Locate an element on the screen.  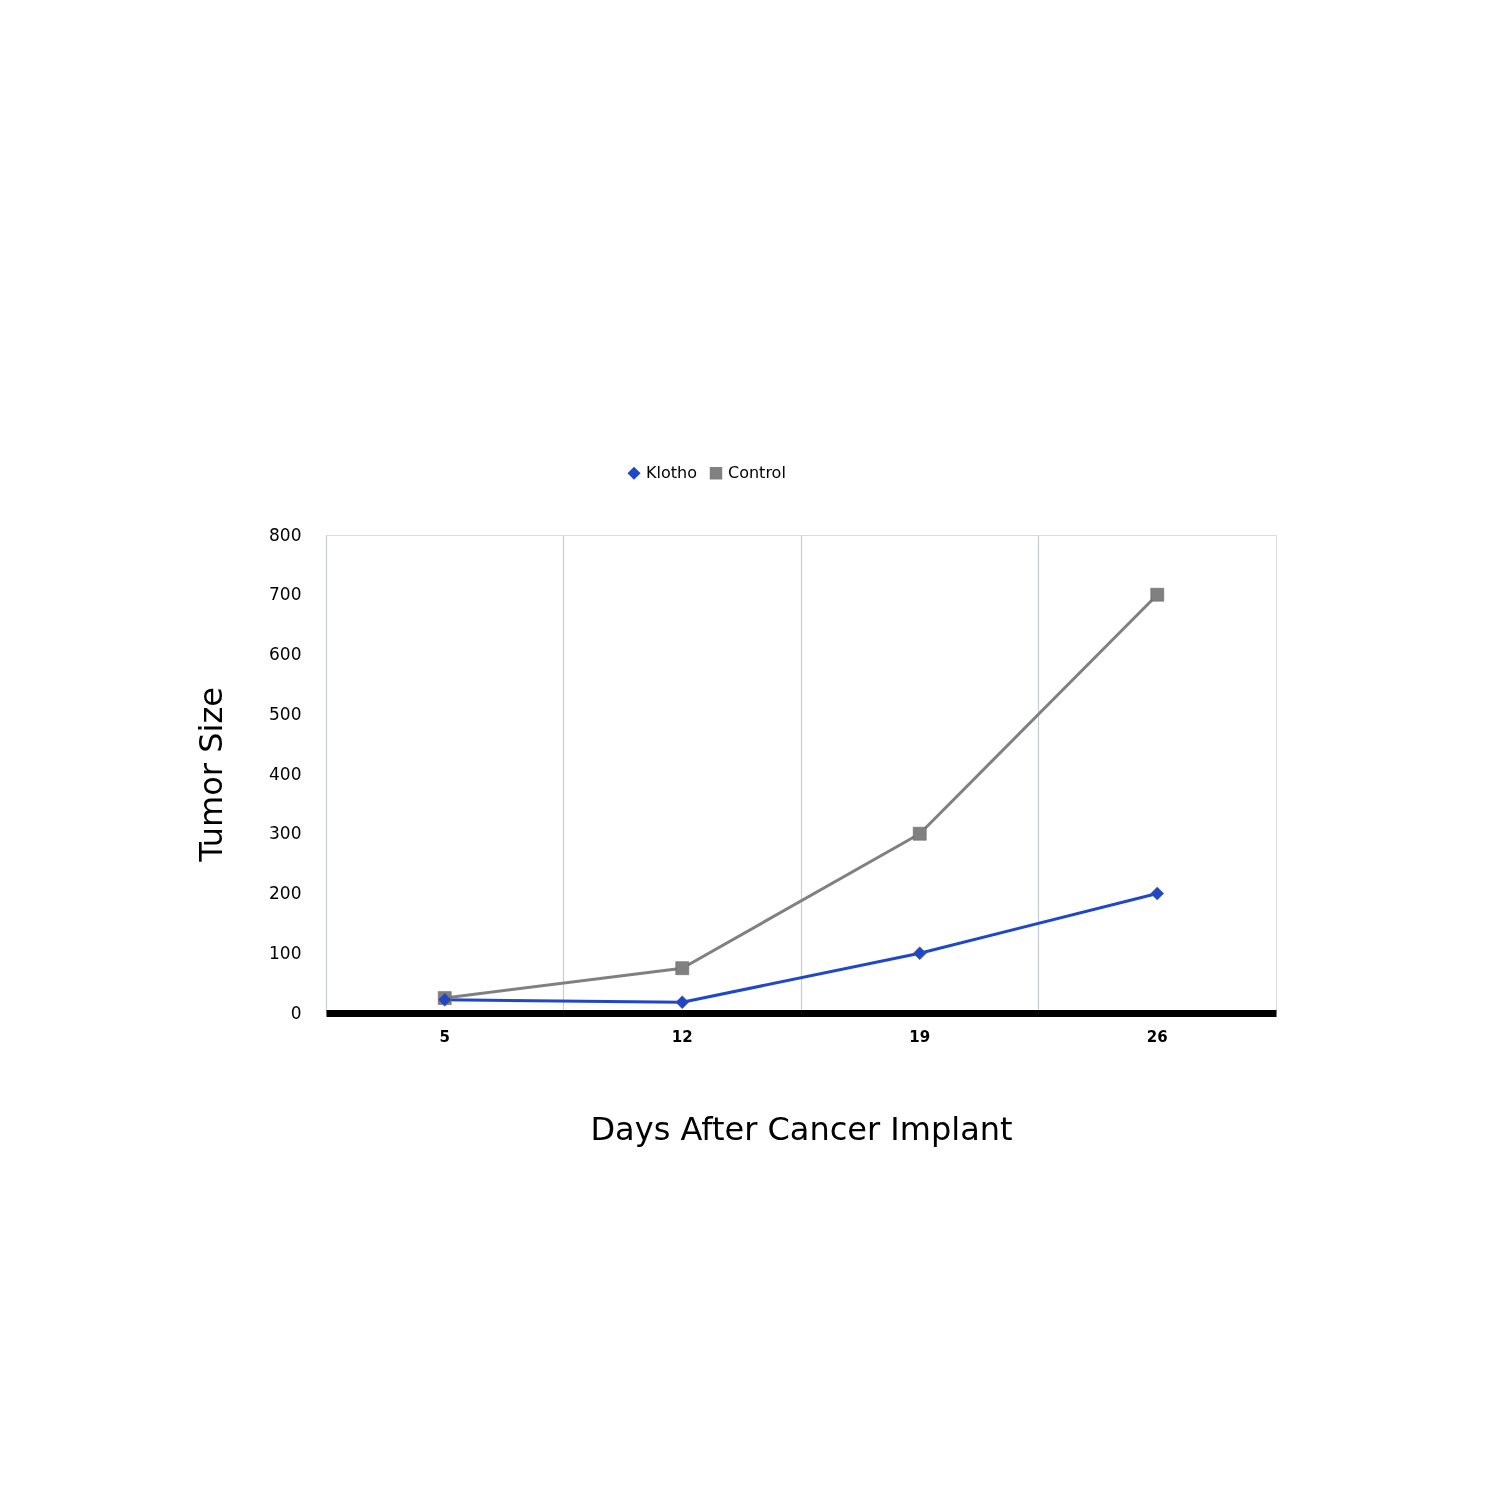
y-tick-label: 500 is located at coordinates (285, 713).